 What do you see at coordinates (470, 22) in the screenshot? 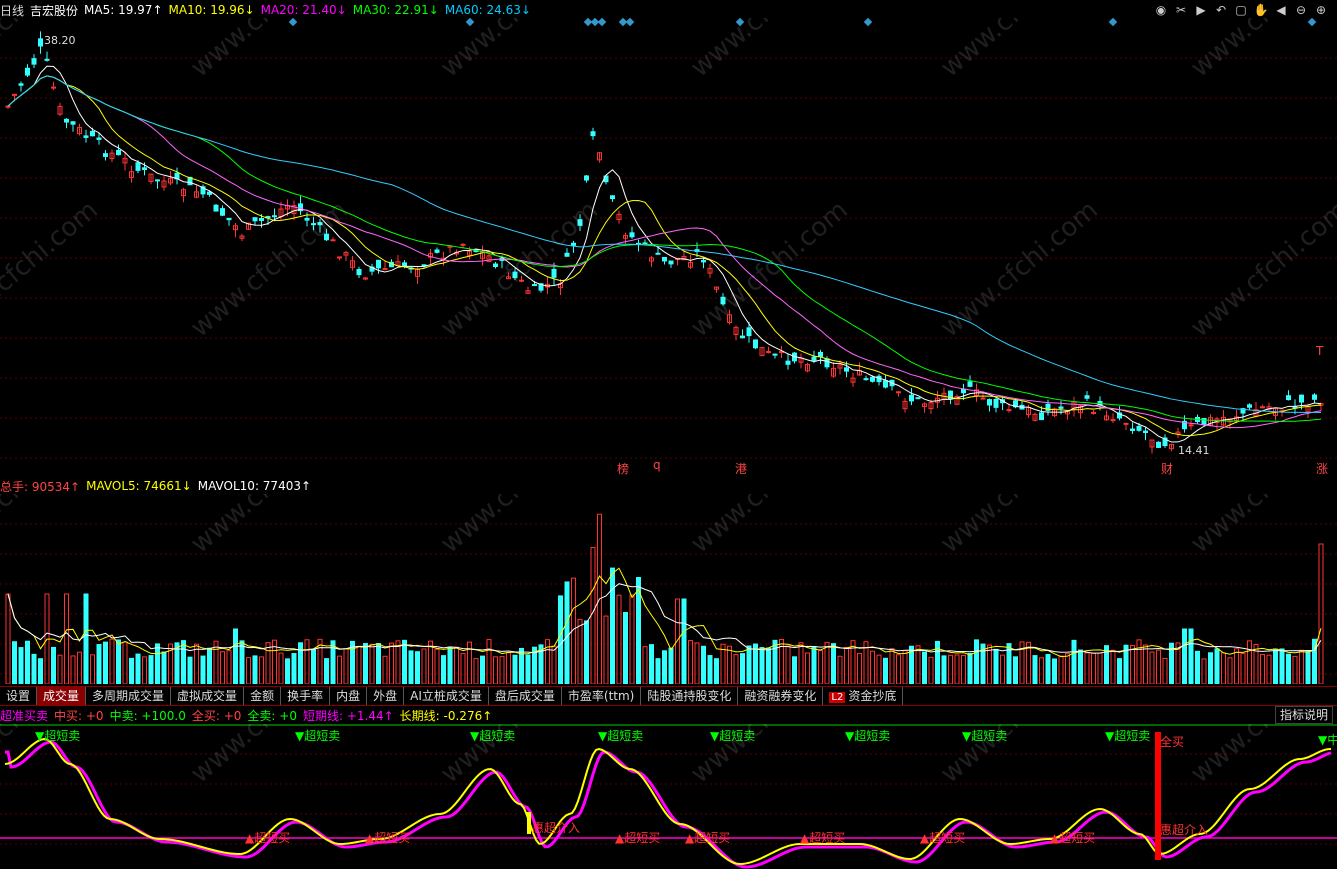
I see `signal-diamond` at bounding box center [470, 22].